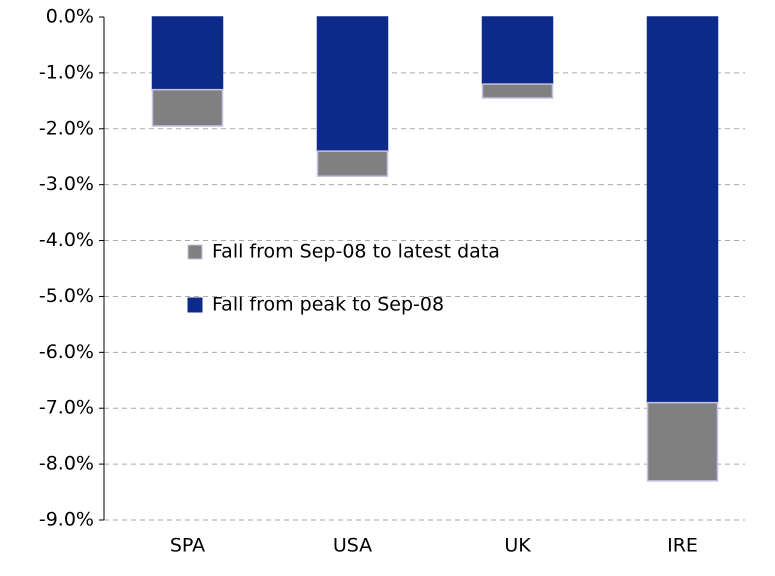  What do you see at coordinates (70, 17) in the screenshot?
I see `y-tick-label: 0.0%` at bounding box center [70, 17].